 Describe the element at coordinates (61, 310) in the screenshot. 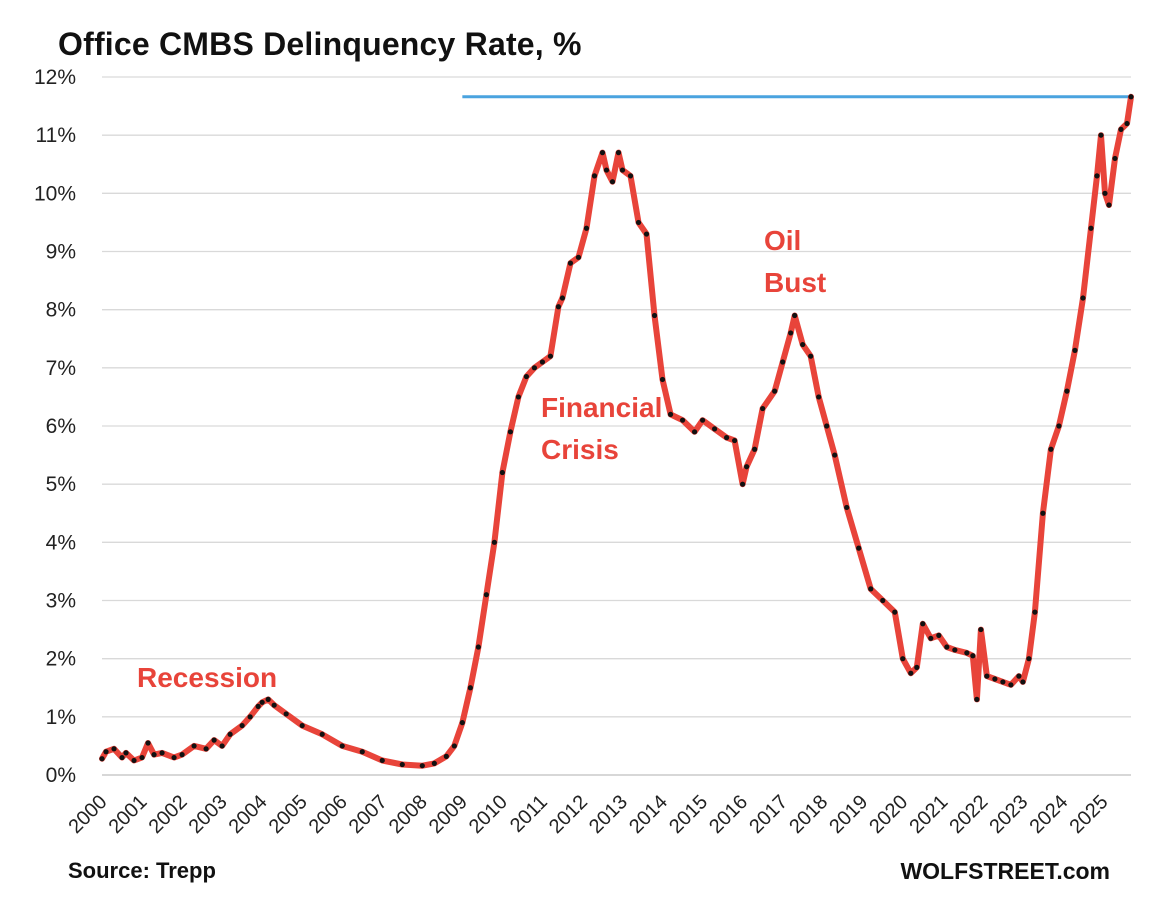

I see `y-tick-label: 8%` at that location.